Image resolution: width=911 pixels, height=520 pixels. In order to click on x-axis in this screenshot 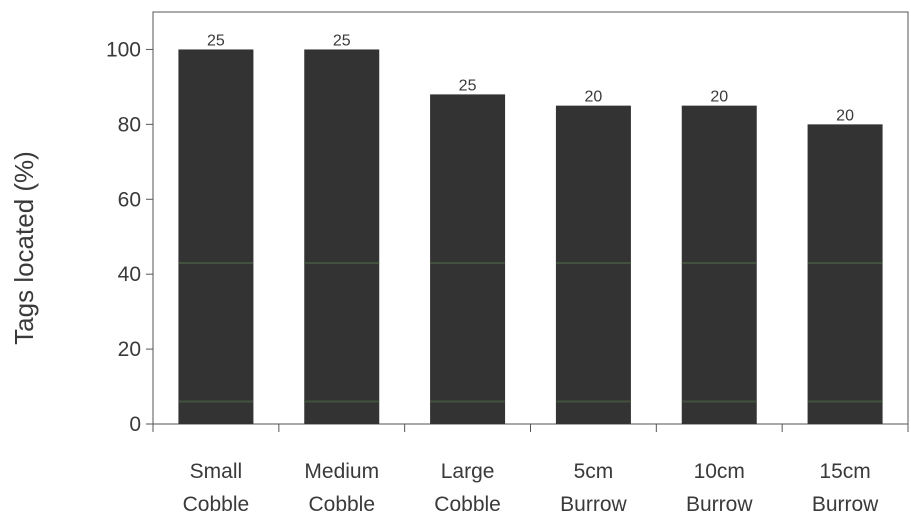, I will do `click(530, 428)`.